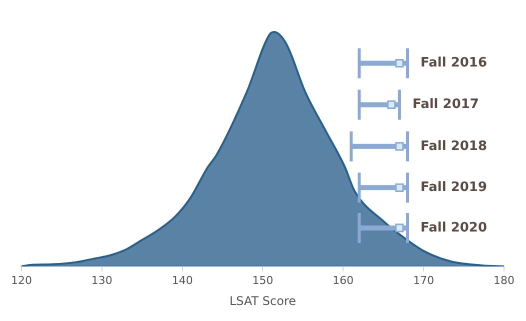 The image size is (526, 321). I want to click on x-tick-label: 170, so click(423, 280).